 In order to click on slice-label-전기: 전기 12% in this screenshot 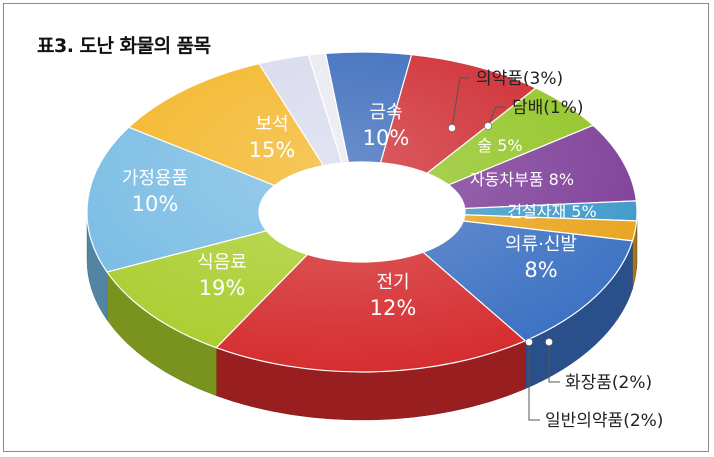, I will do `click(393, 296)`.